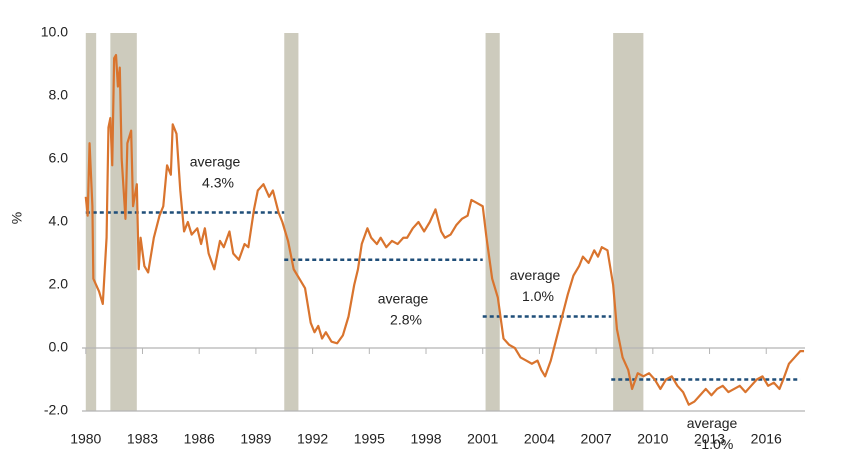 The image size is (855, 466). Describe the element at coordinates (59, 95) in the screenshot. I see `y-tick-label: 8.0` at that location.